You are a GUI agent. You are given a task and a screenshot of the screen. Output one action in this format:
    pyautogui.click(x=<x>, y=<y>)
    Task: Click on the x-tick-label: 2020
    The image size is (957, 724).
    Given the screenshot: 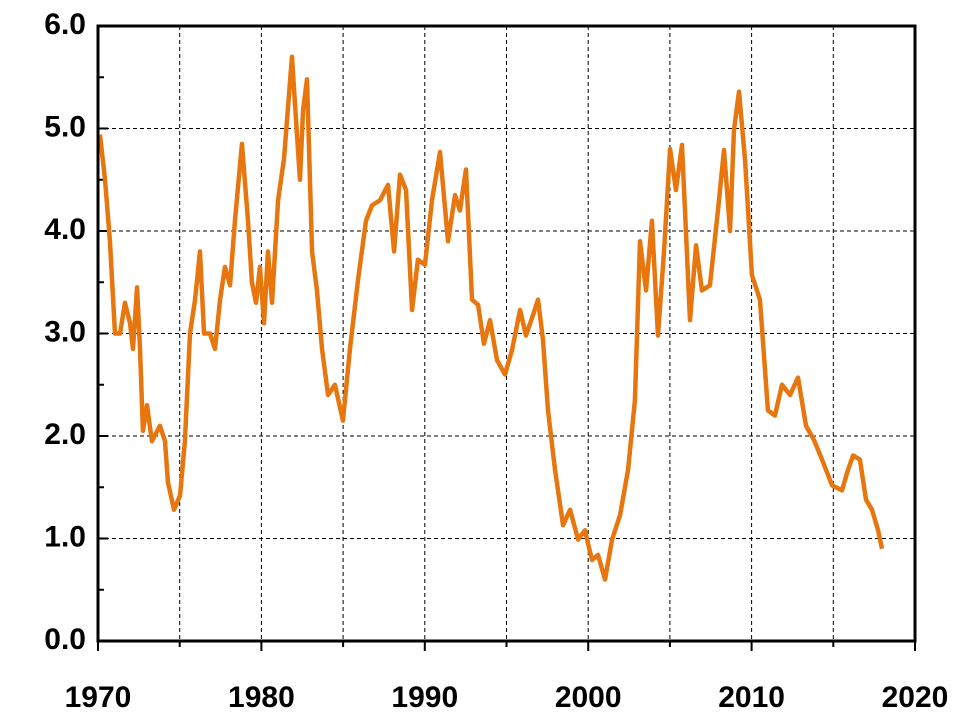 What is the action you would take?
    pyautogui.click(x=915, y=697)
    